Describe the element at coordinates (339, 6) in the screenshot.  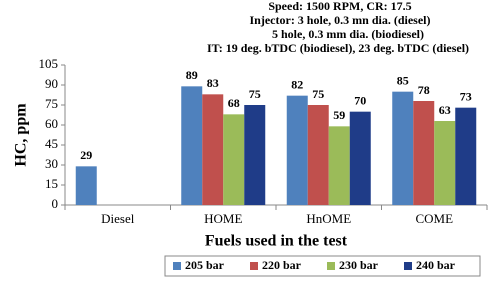
I see `annotation: Speed: 1500 RPM, CR: 17.5` at that location.